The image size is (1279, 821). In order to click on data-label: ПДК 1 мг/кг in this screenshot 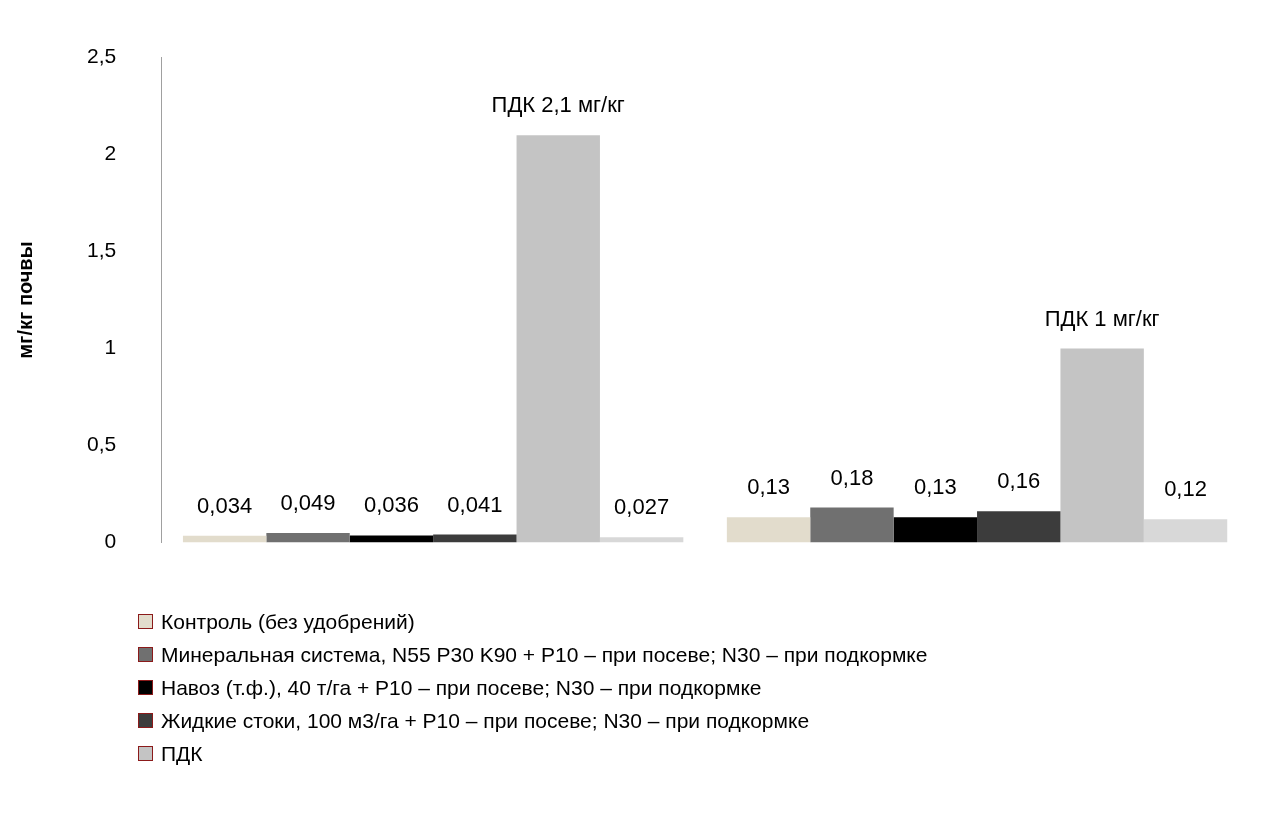, I will do `click(1102, 318)`.